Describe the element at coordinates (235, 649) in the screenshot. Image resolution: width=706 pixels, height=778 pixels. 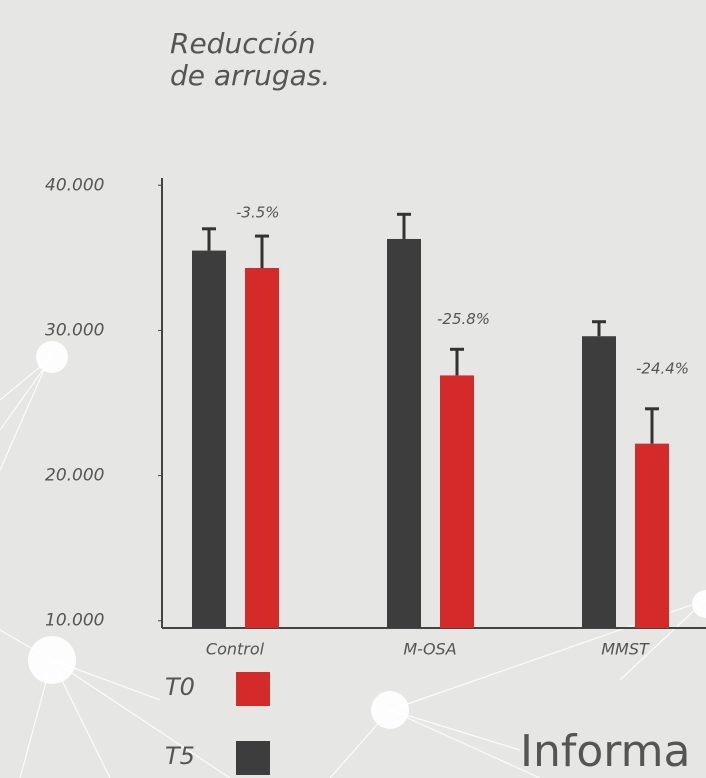
I see `x-tick-label: Control` at that location.